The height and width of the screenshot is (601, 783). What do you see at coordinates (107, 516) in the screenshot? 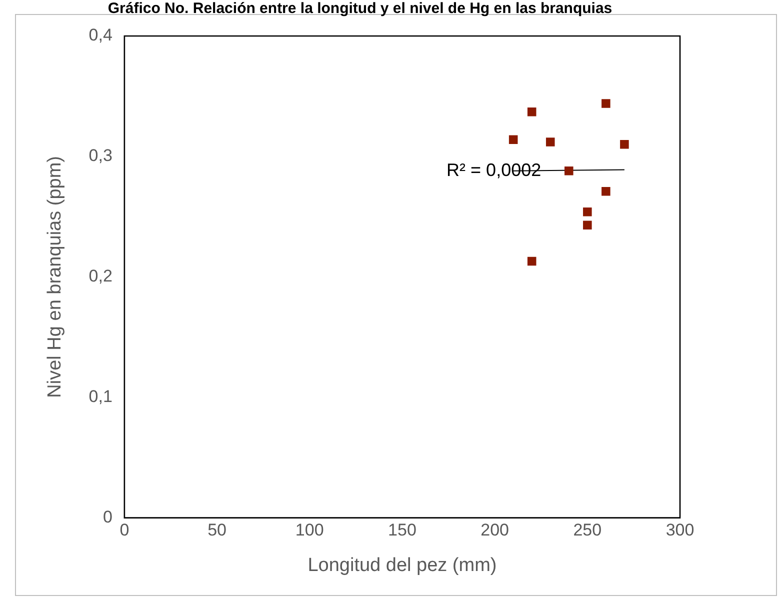
I see `y-tick-label: 0` at bounding box center [107, 516].